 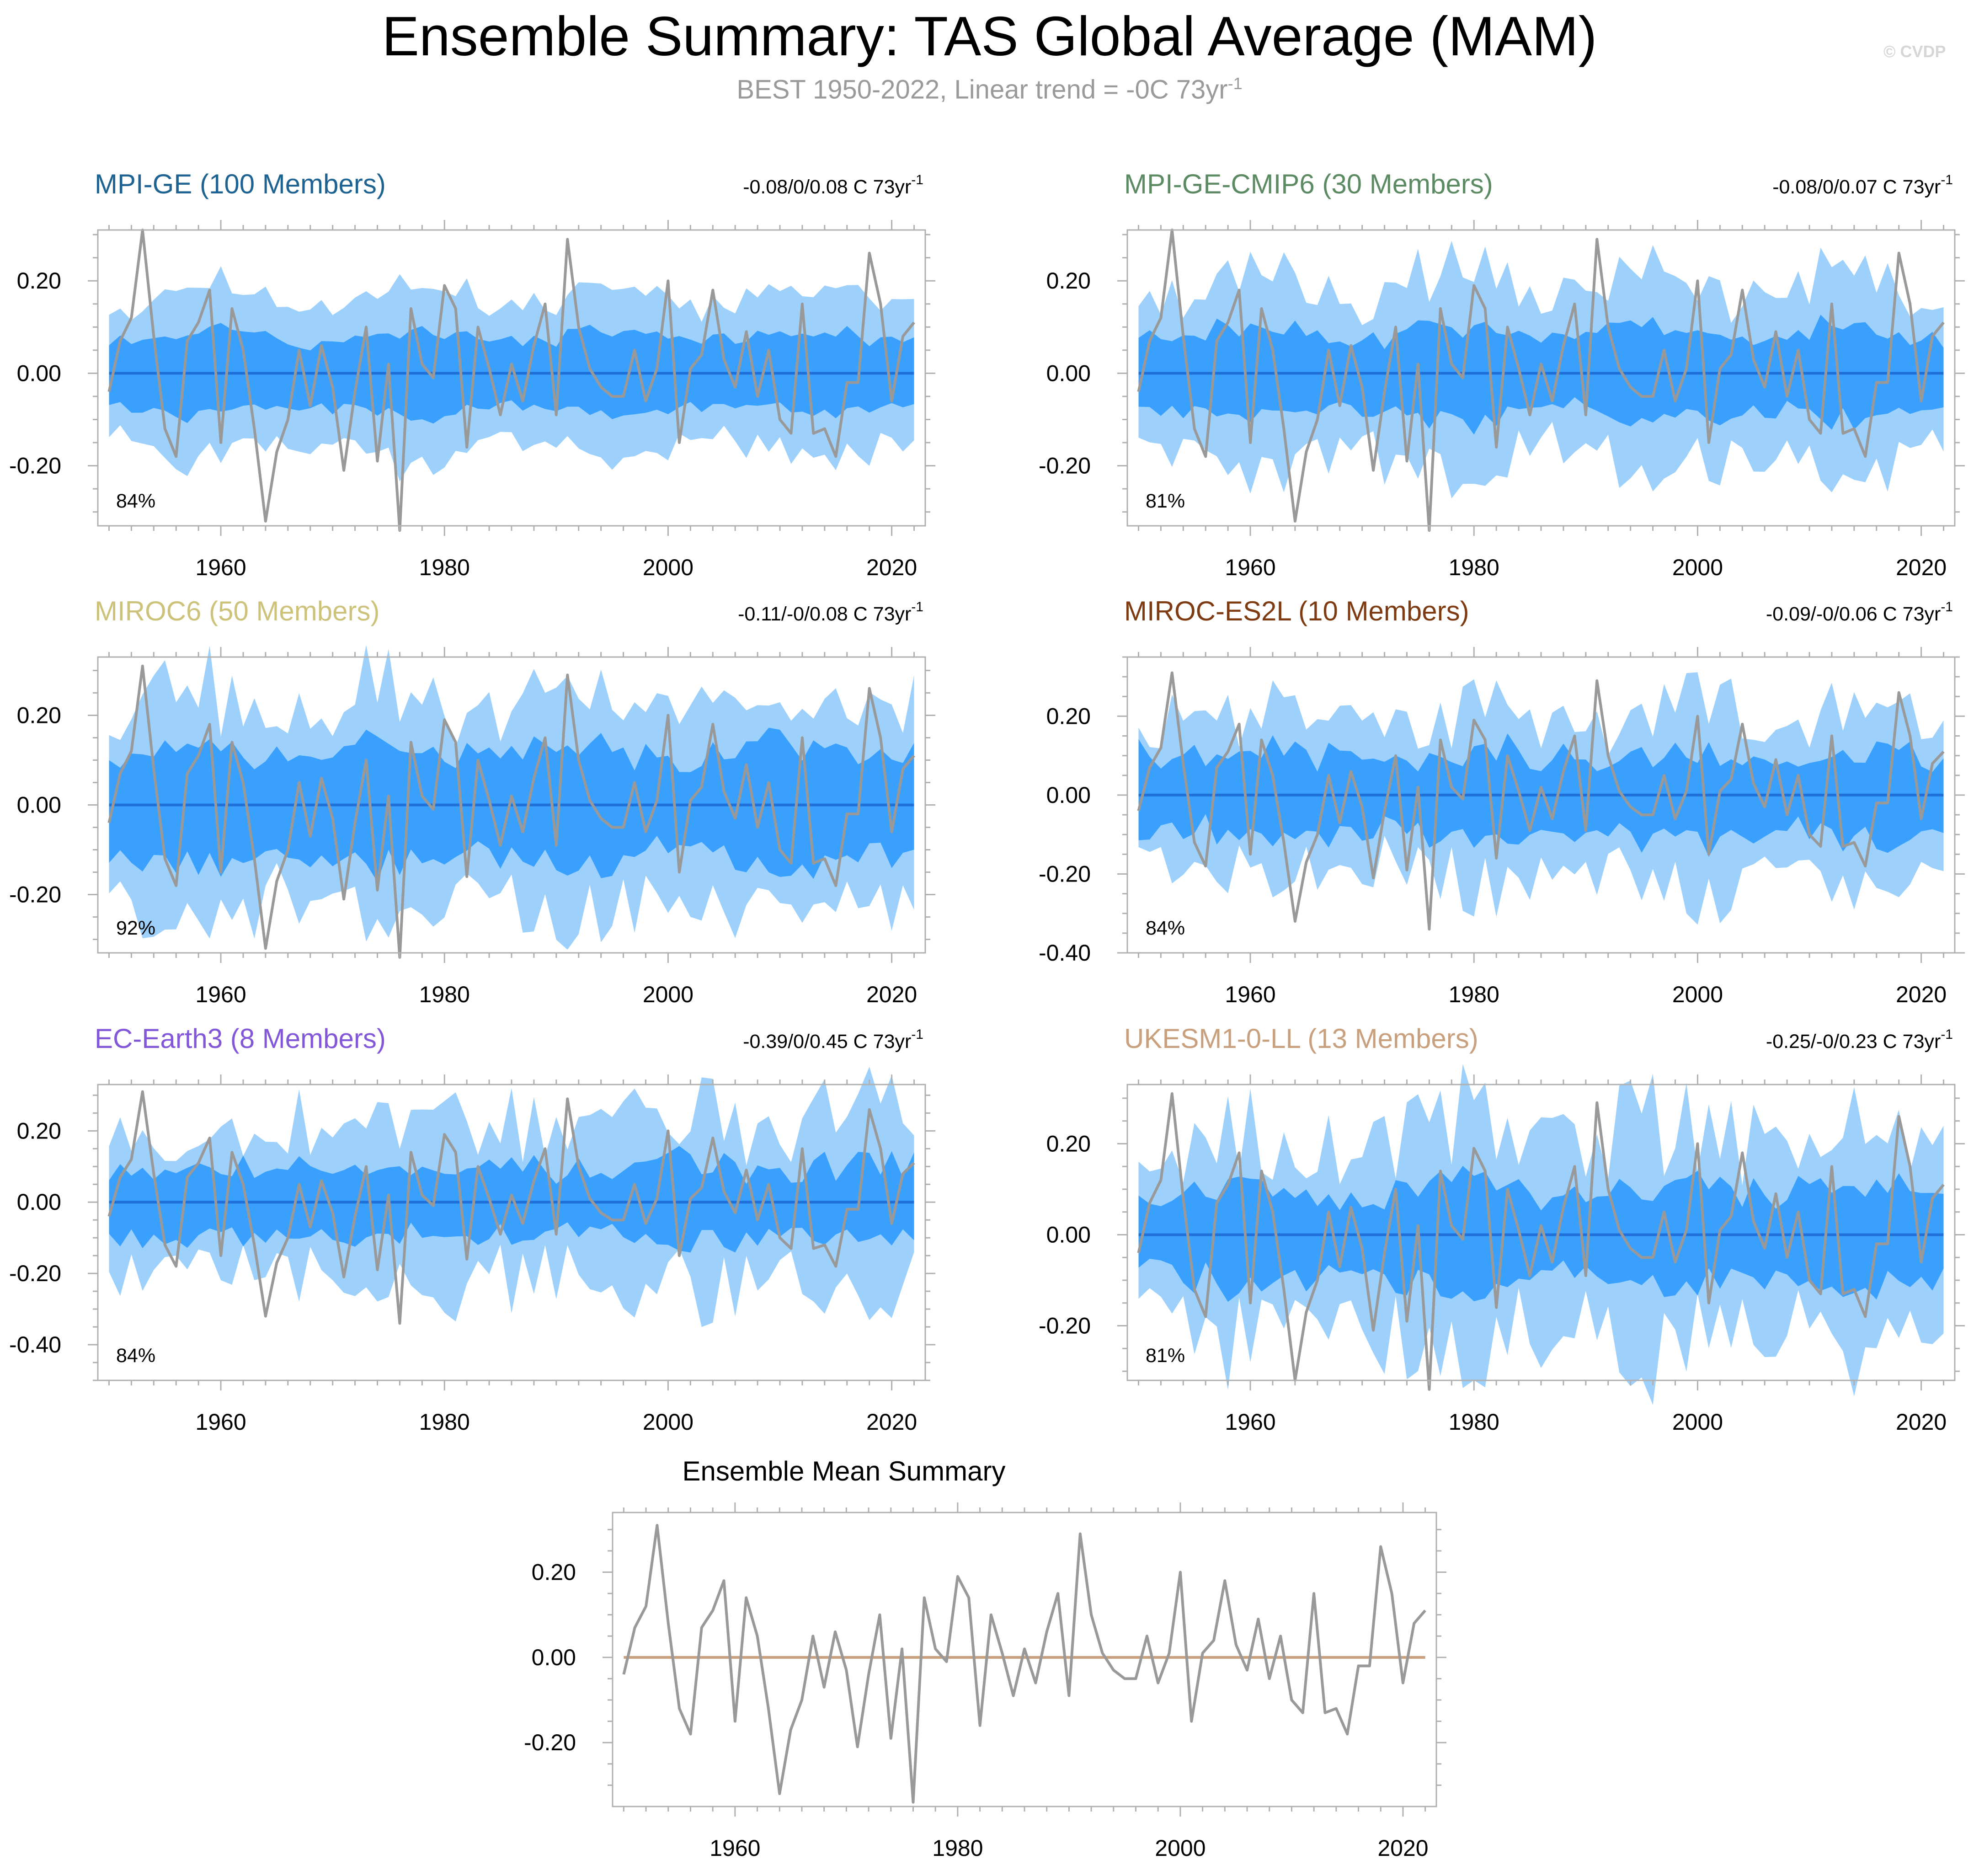 I want to click on panel-trend-text: -0.08/0/0.08 C 73yr, so click(x=827, y=187).